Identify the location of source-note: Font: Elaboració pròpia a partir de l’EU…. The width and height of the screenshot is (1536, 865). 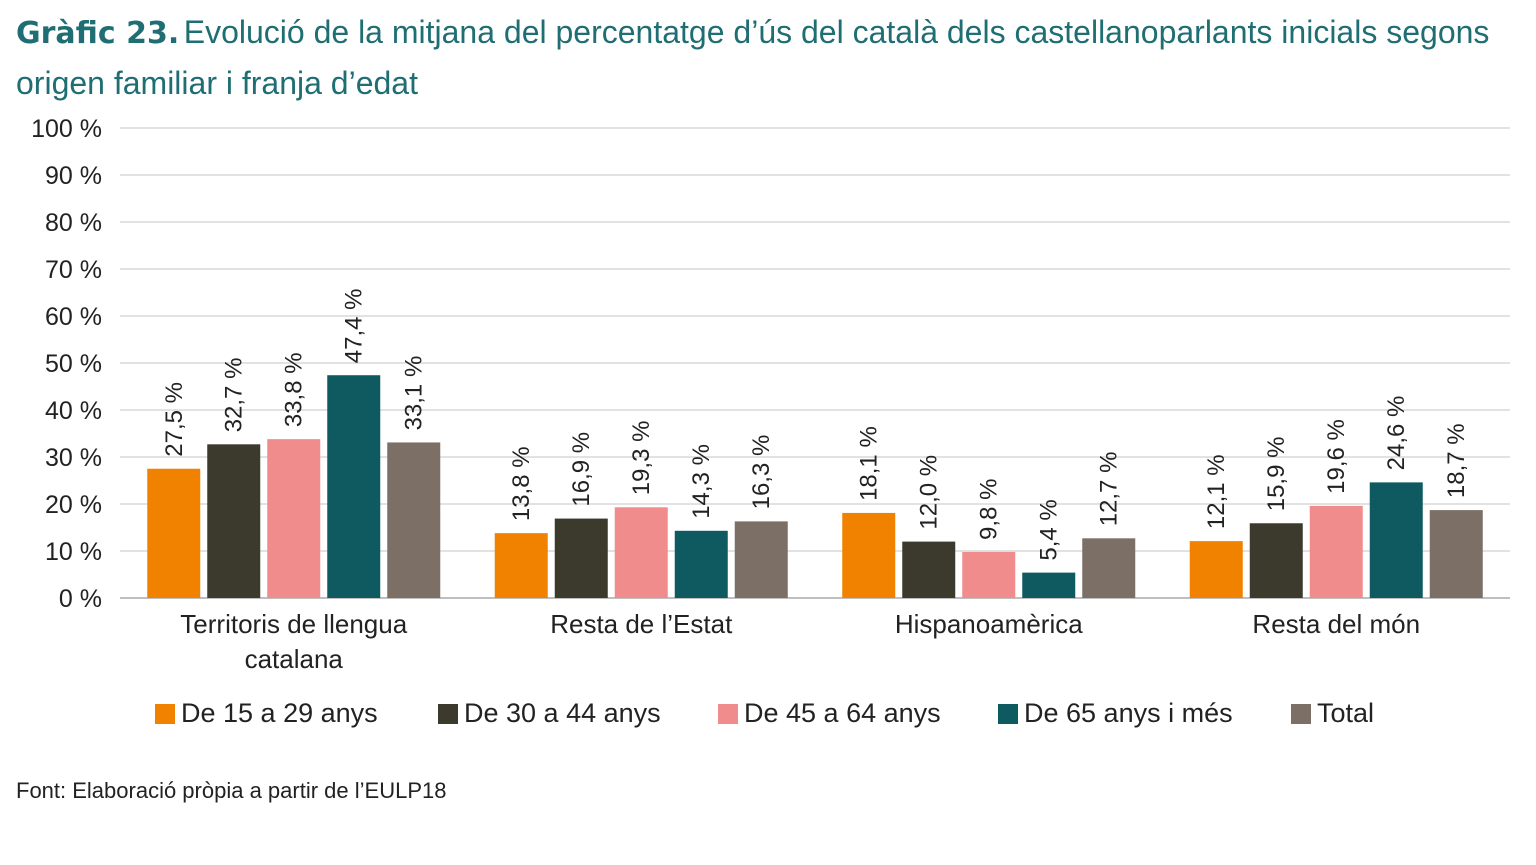
(231, 790).